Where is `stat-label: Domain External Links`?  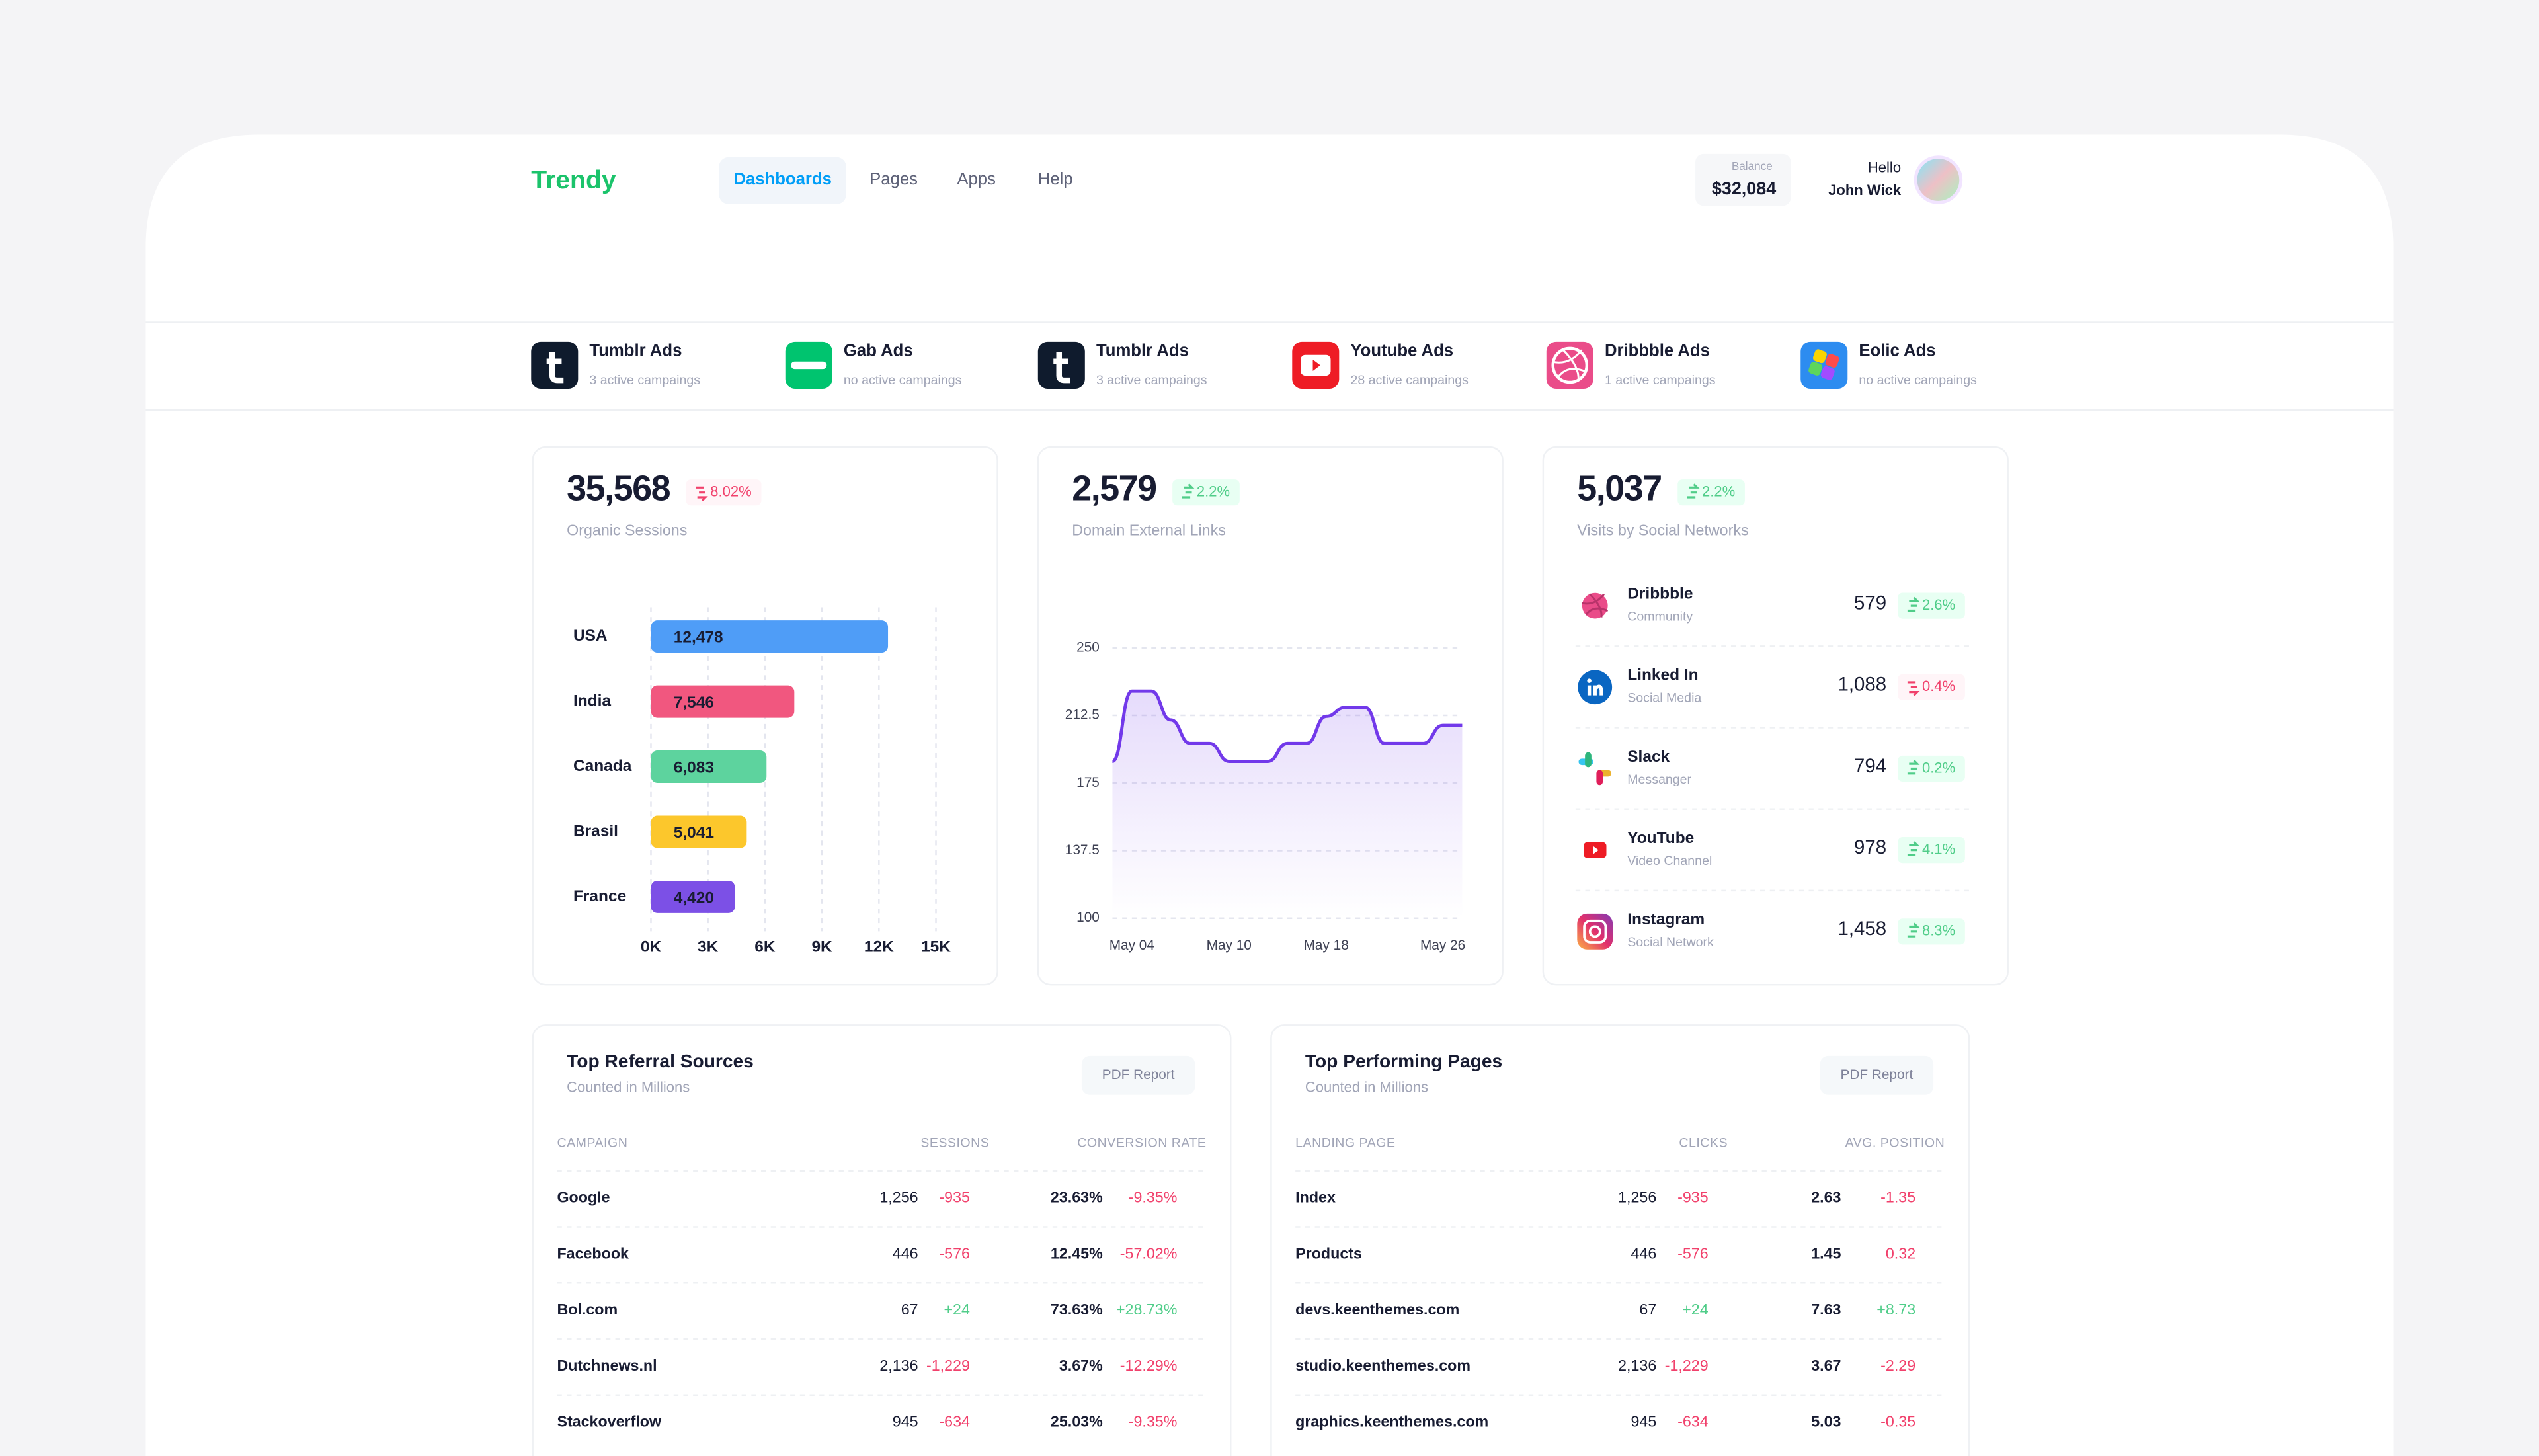
stat-label: Domain External Links is located at coordinates (1149, 530).